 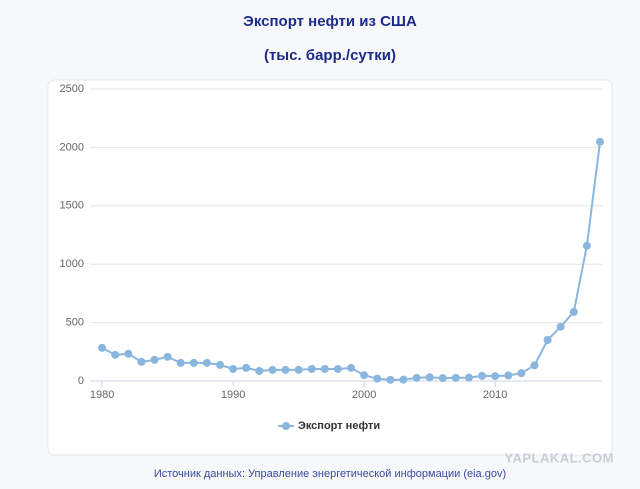 I want to click on watermark: YAPLAKAL.COM, so click(x=559, y=457).